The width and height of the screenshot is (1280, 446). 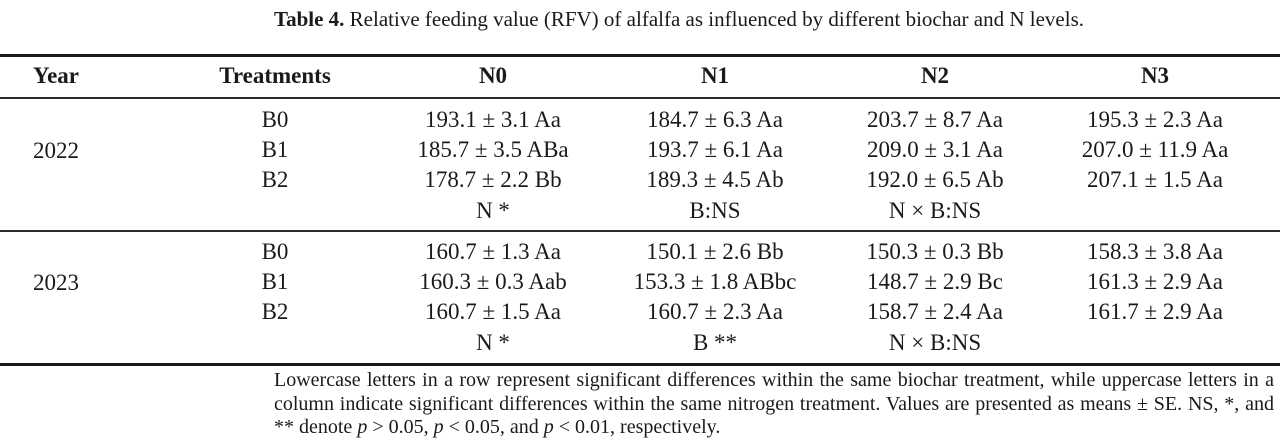 What do you see at coordinates (1155, 119) in the screenshot?
I see `value-cell: 195.3 ± 2.3 Aa` at bounding box center [1155, 119].